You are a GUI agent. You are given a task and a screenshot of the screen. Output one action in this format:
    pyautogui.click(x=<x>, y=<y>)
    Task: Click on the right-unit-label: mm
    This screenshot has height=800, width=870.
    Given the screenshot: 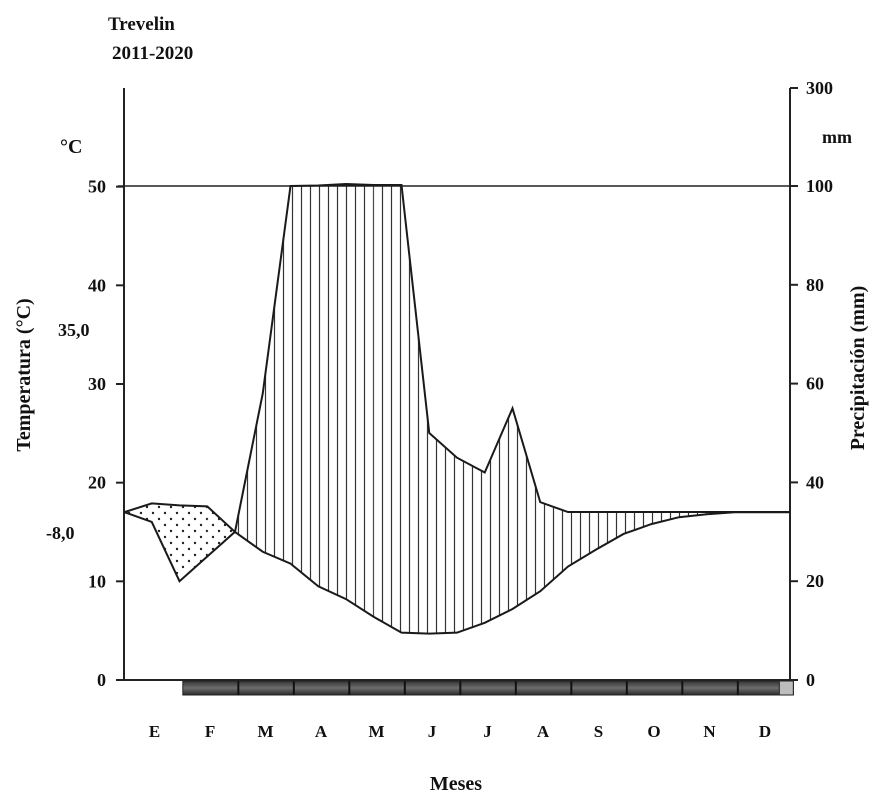 What is the action you would take?
    pyautogui.click(x=837, y=137)
    